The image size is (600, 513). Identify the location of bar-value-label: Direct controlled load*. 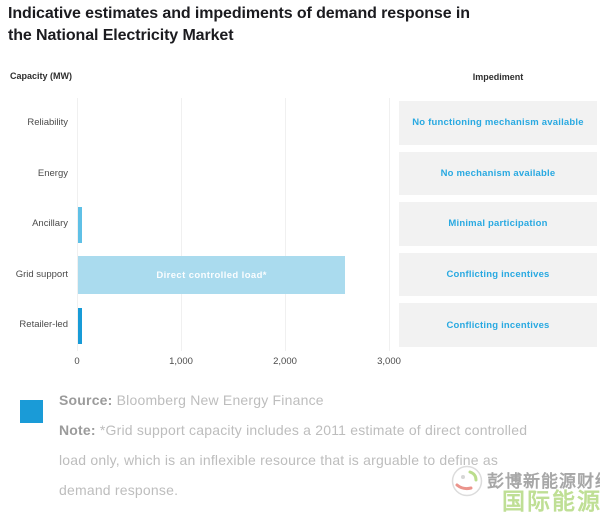
(211, 275).